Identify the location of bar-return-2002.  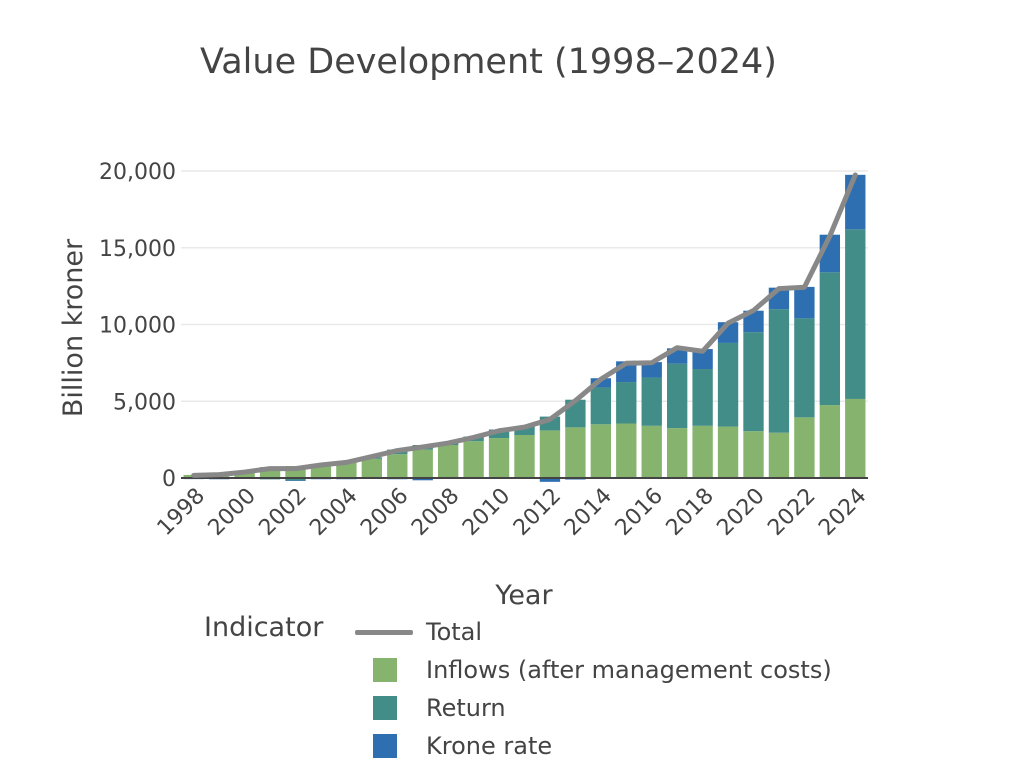
(295, 479).